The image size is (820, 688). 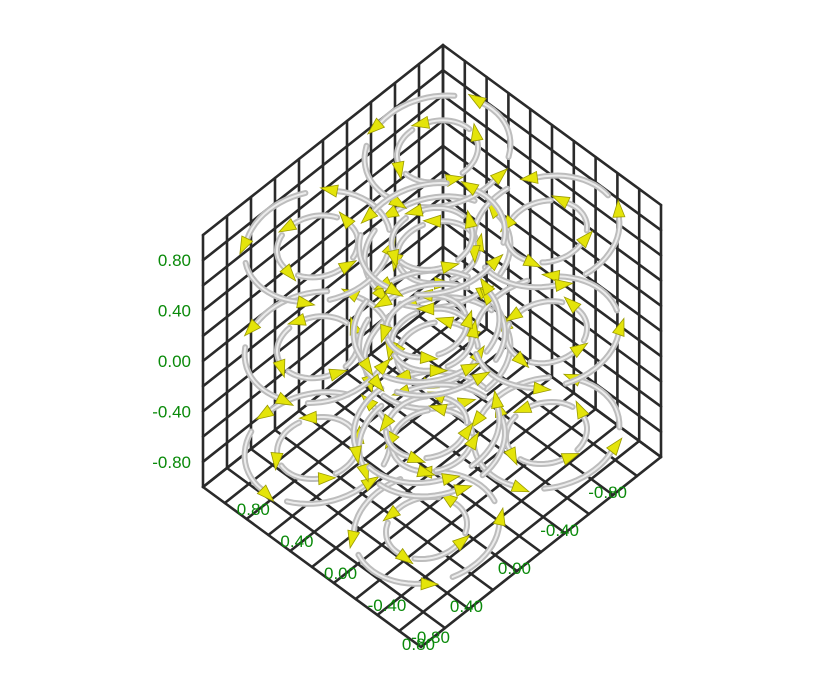 I want to click on vertical-tick-label: -0.80, so click(x=171, y=462).